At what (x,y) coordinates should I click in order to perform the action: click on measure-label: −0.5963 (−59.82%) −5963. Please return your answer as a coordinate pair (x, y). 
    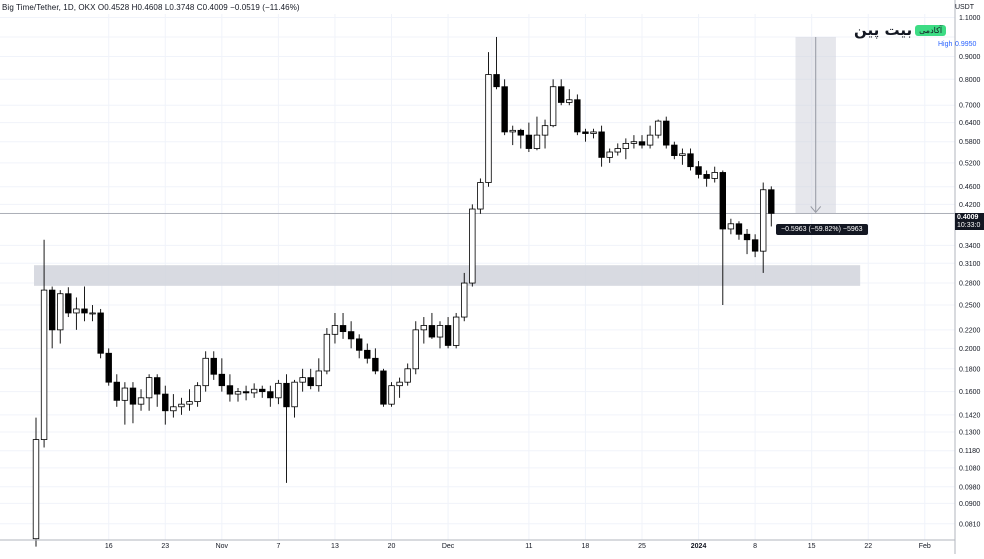
    Looking at the image, I should click on (822, 229).